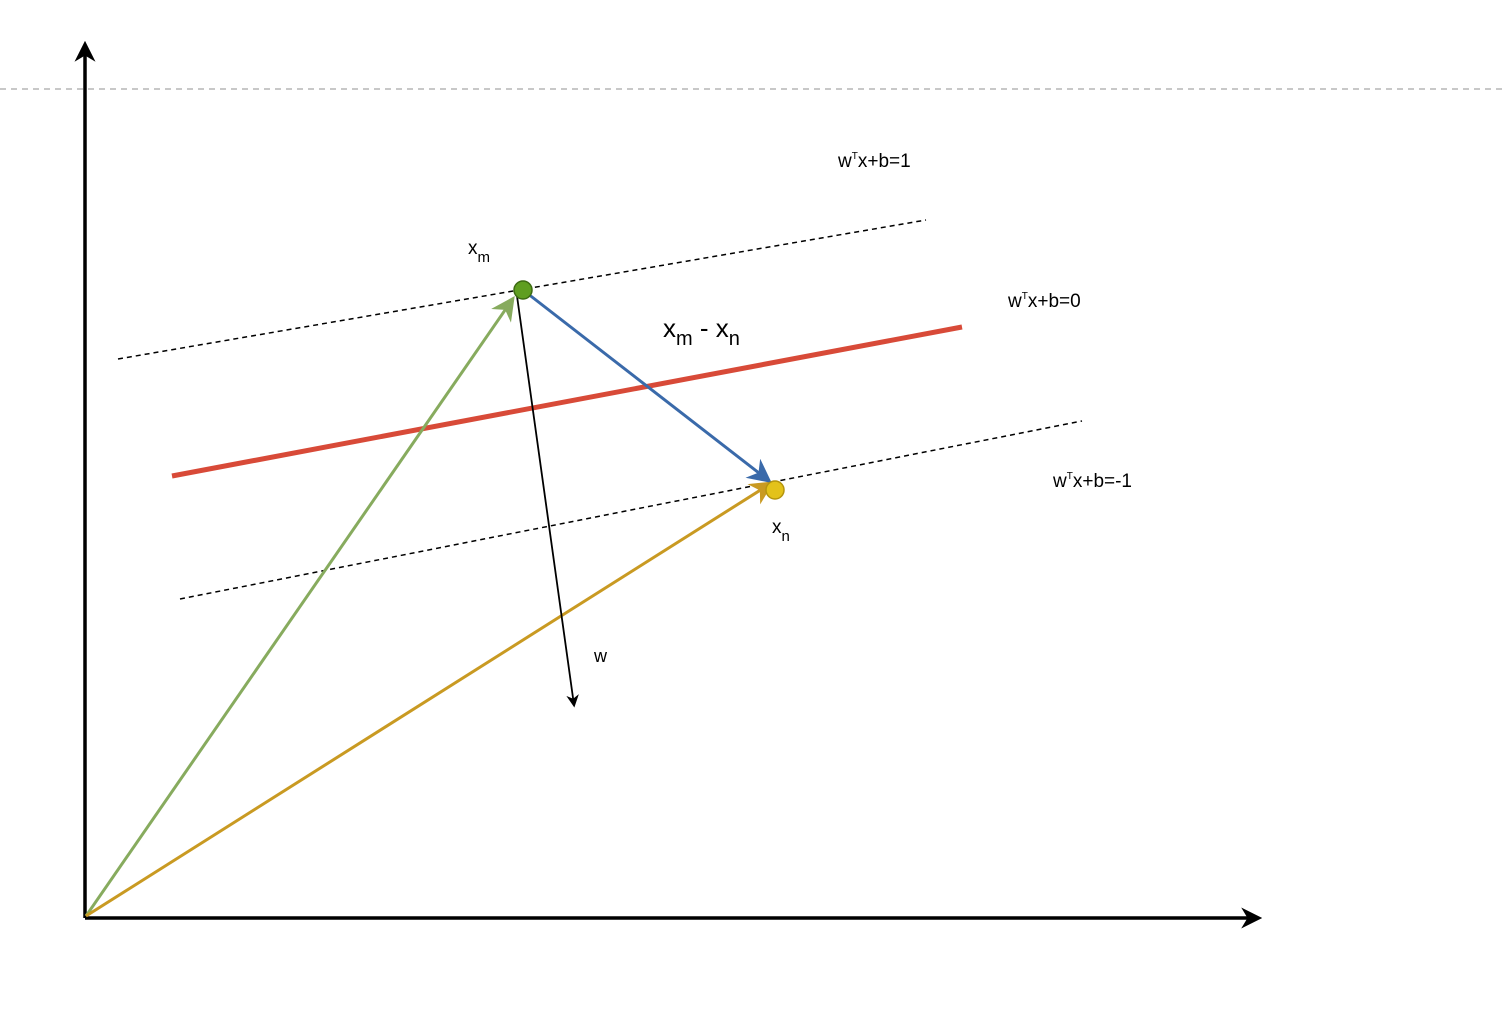 Image resolution: width=1502 pixels, height=1022 pixels. What do you see at coordinates (781, 531) in the screenshot?
I see `label-point-xn: xn` at bounding box center [781, 531].